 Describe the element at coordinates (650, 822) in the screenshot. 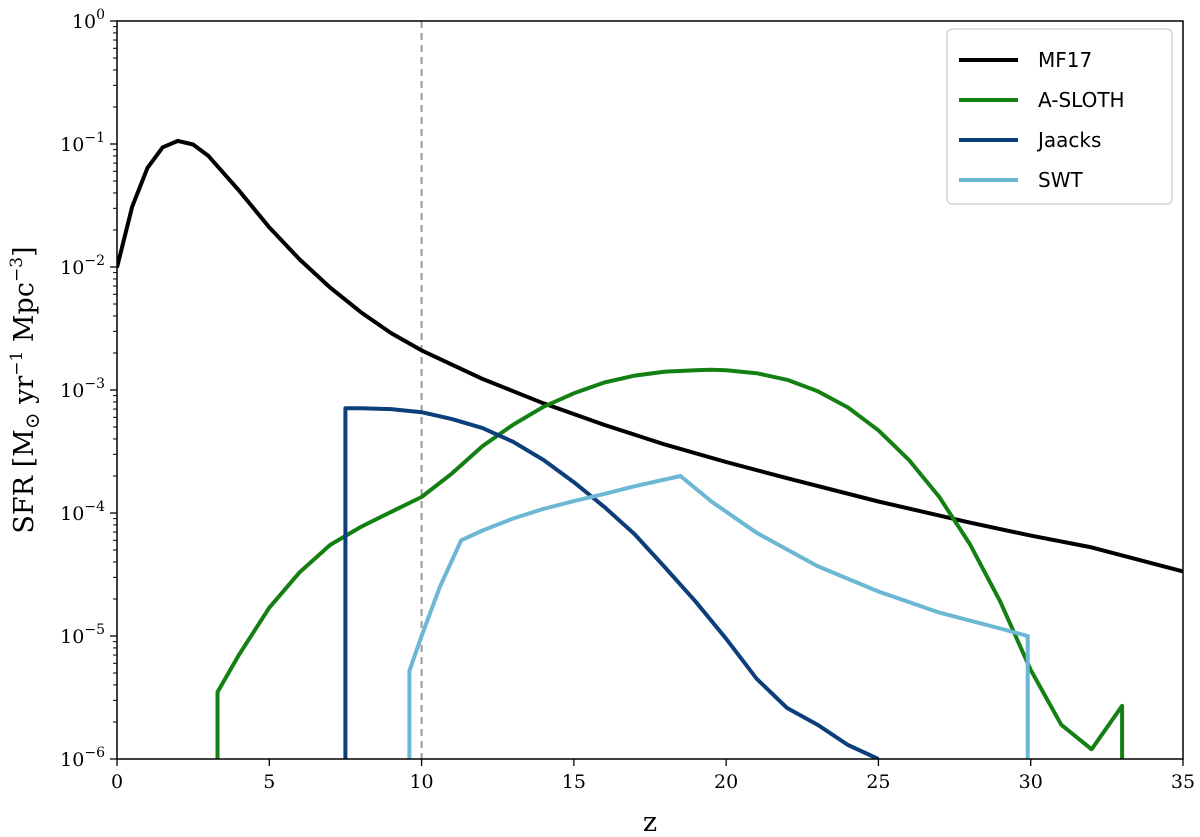

I see `x-axis-label: z` at that location.